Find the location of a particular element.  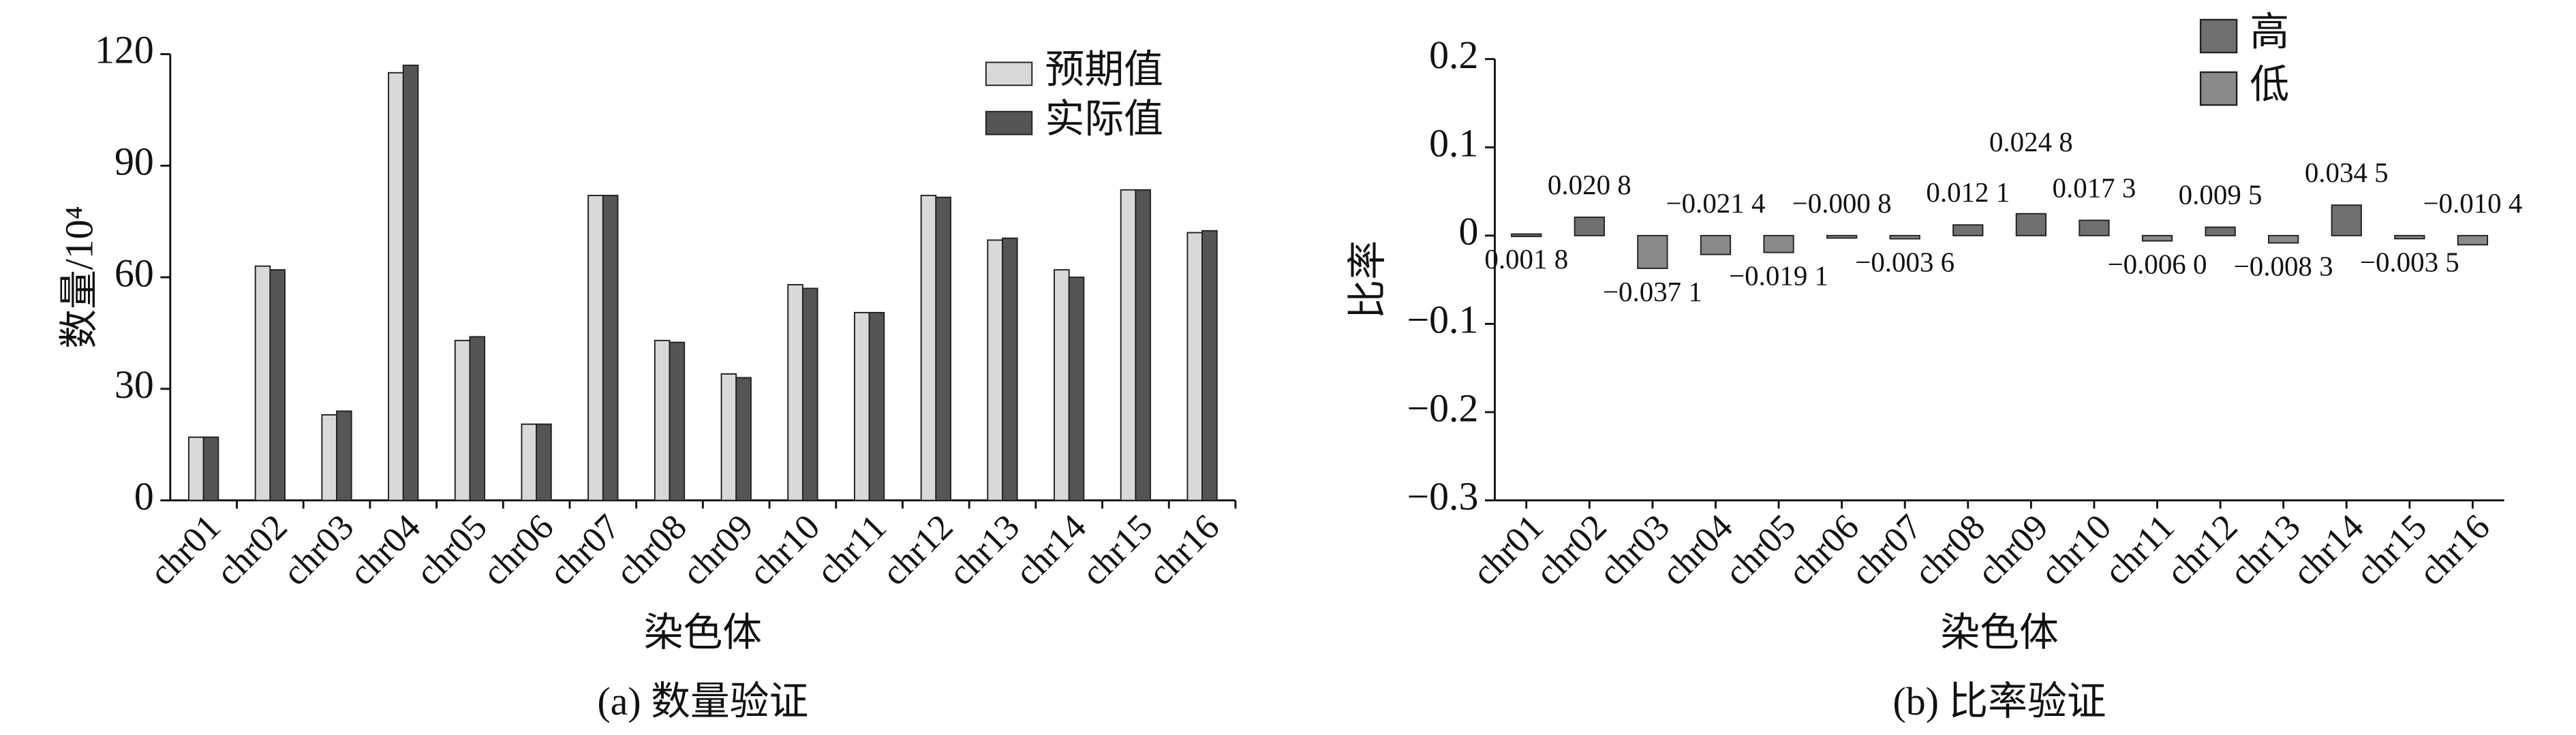

value-label: −0.021 4 is located at coordinates (1716, 203).